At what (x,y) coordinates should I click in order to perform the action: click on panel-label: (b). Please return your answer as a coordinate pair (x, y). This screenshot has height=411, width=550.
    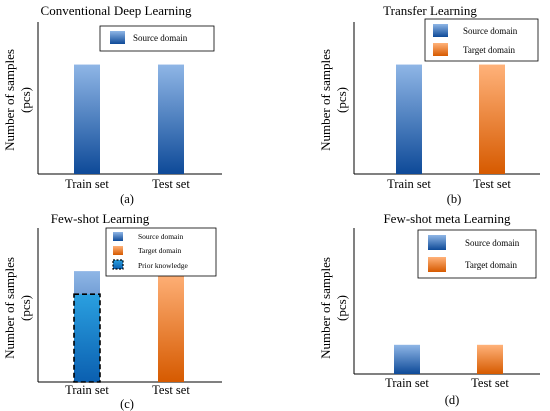
    Looking at the image, I should click on (454, 199).